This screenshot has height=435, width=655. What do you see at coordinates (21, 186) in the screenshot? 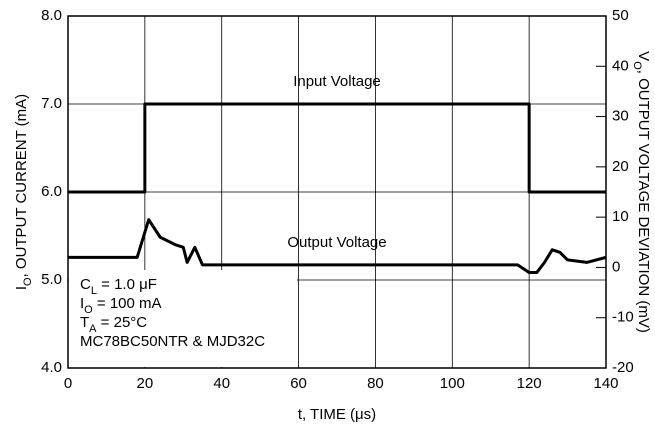
I see `y-axis-label-rest: , OUTPUT CURRENT (mA)` at bounding box center [21, 186].